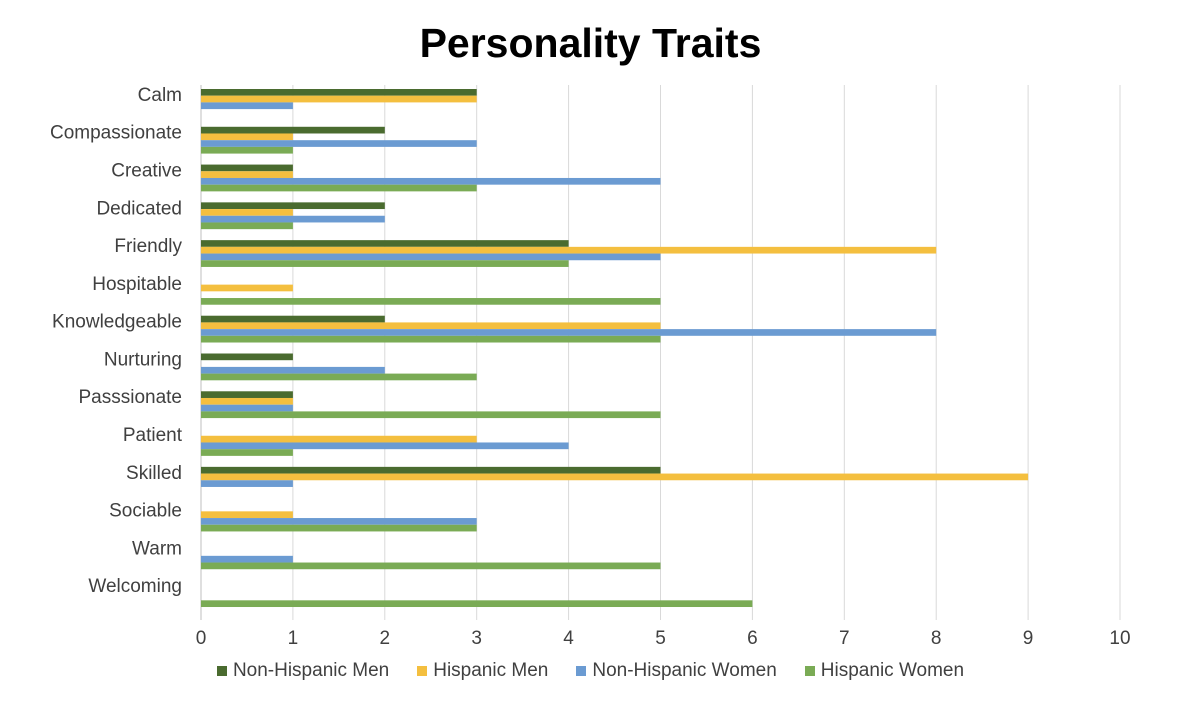 This screenshot has height=720, width=1181. Describe the element at coordinates (139, 208) in the screenshot. I see `category-label: Dedicated` at that location.